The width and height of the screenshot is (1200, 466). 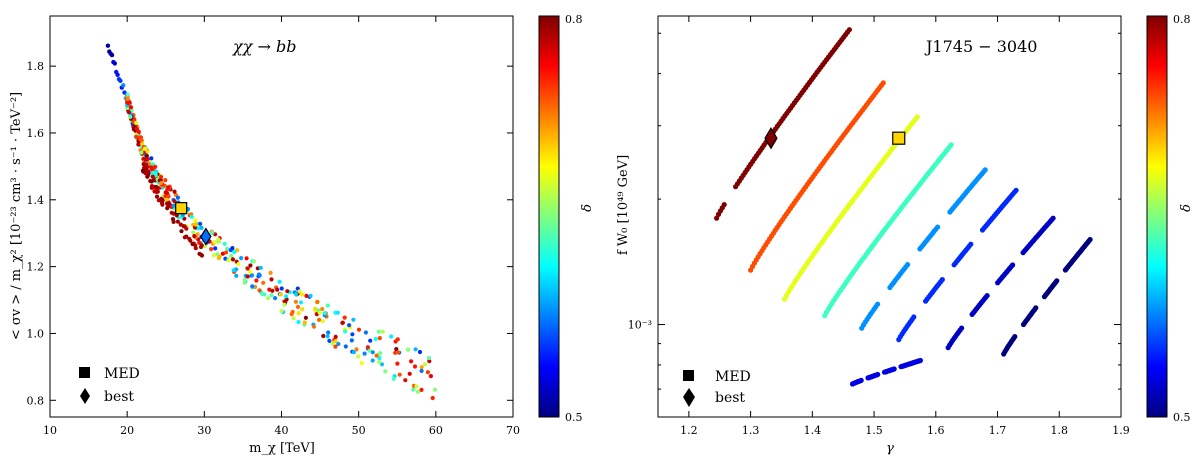 I want to click on left-legend-best-label: best, so click(x=119, y=397).